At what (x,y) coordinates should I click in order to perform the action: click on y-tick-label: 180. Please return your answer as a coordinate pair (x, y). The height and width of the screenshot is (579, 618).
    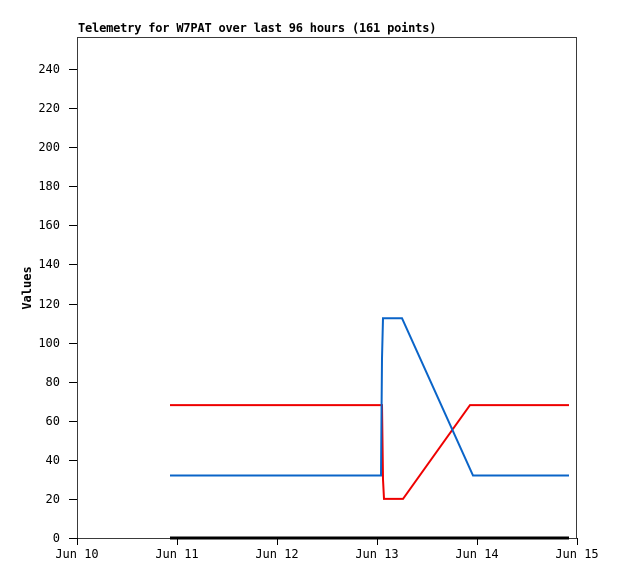
    Looking at the image, I should click on (49, 186).